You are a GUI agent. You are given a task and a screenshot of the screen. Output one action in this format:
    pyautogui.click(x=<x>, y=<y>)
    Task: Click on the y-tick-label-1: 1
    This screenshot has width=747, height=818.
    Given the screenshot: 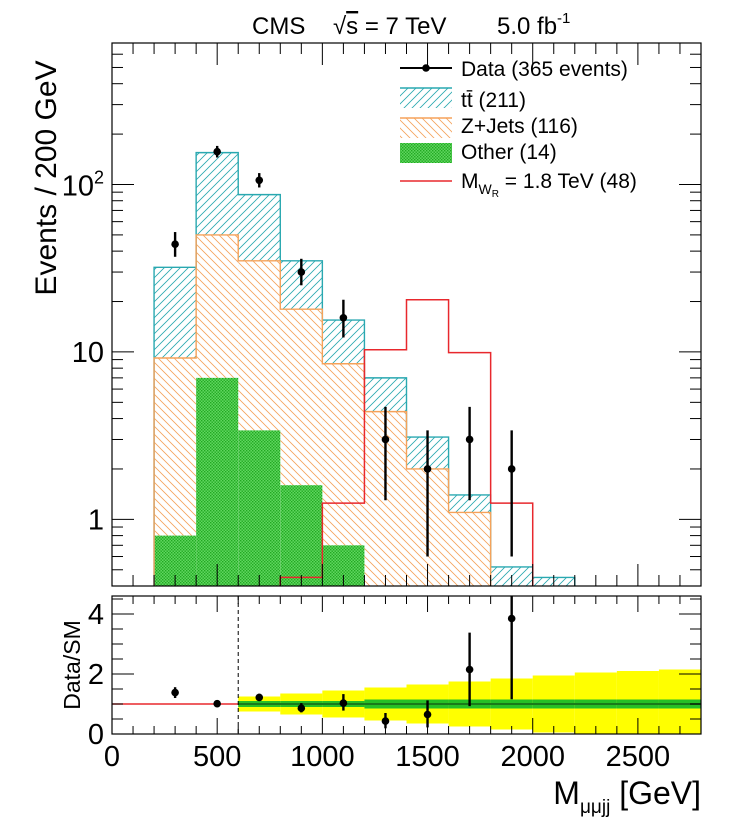 What is the action you would take?
    pyautogui.click(x=96, y=520)
    